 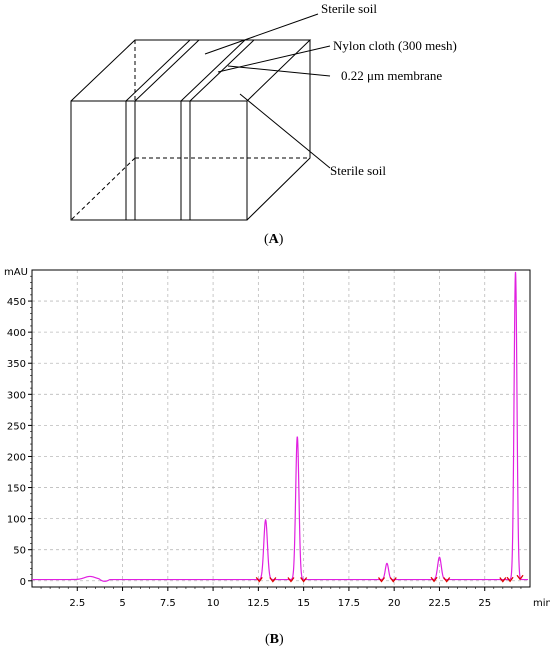 I want to click on label-nylon-cloth: Nylon cloth (300 mesh), so click(x=395, y=45).